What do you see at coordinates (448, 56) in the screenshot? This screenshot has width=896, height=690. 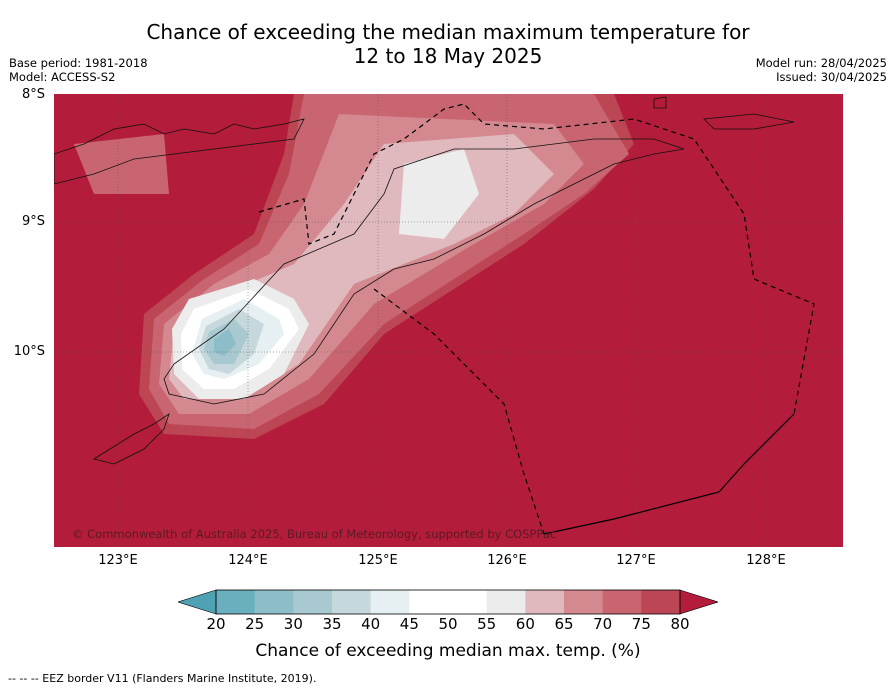 I see `title-line-2: 12 to 18 May 2025` at bounding box center [448, 56].